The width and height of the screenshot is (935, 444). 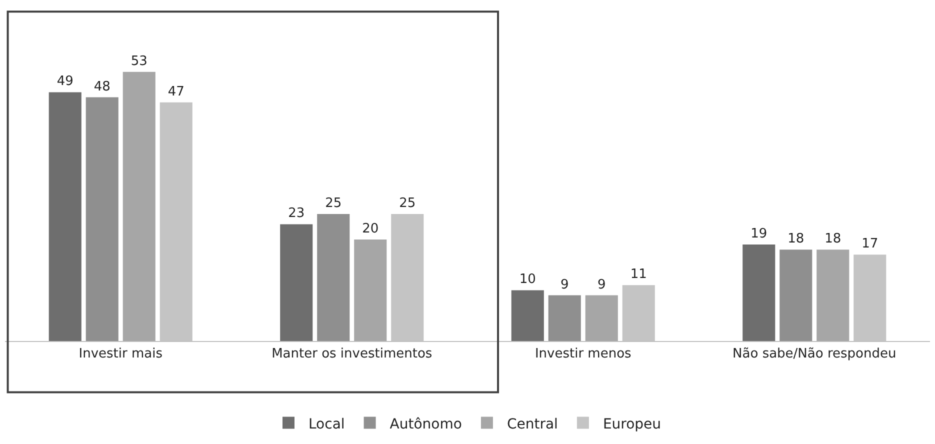 What do you see at coordinates (370, 228) in the screenshot?
I see `data-label: 20` at bounding box center [370, 228].